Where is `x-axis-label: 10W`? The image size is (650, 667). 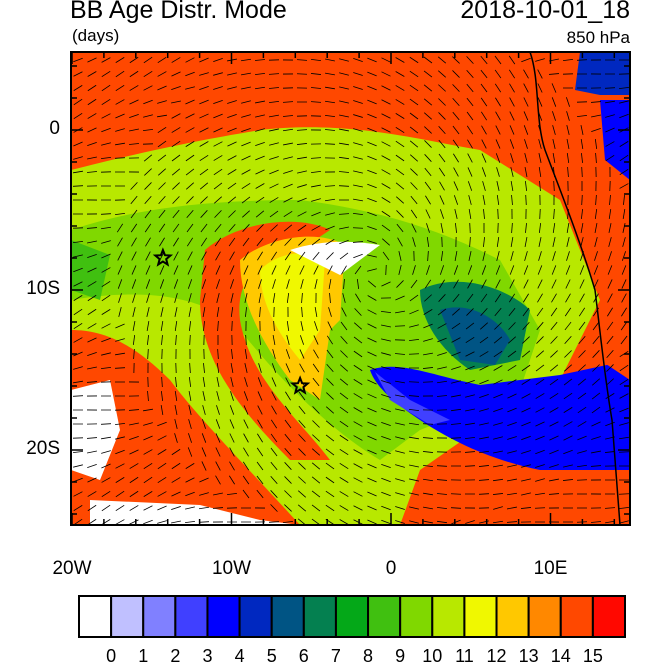 x-axis-label: 10W is located at coordinates (231, 568).